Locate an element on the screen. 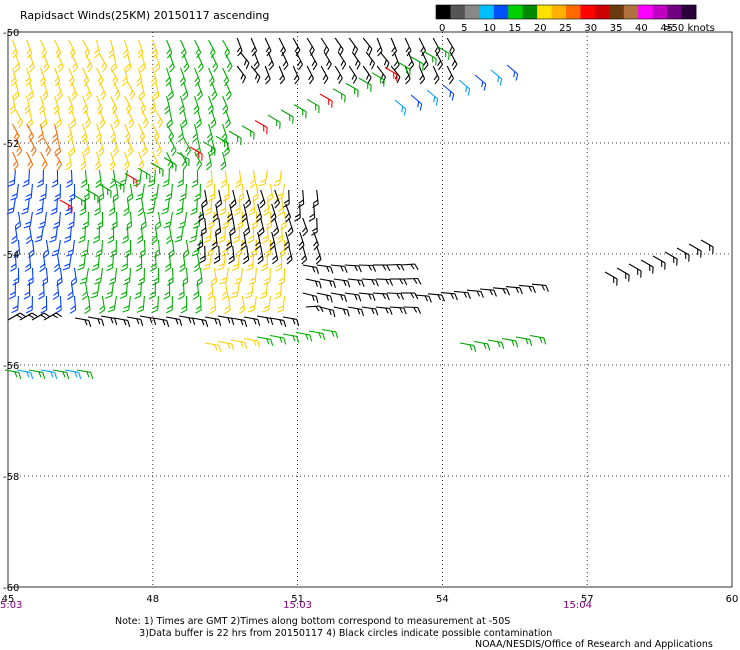 This screenshot has width=740, height=650. legend-border is located at coordinates (566, 12).